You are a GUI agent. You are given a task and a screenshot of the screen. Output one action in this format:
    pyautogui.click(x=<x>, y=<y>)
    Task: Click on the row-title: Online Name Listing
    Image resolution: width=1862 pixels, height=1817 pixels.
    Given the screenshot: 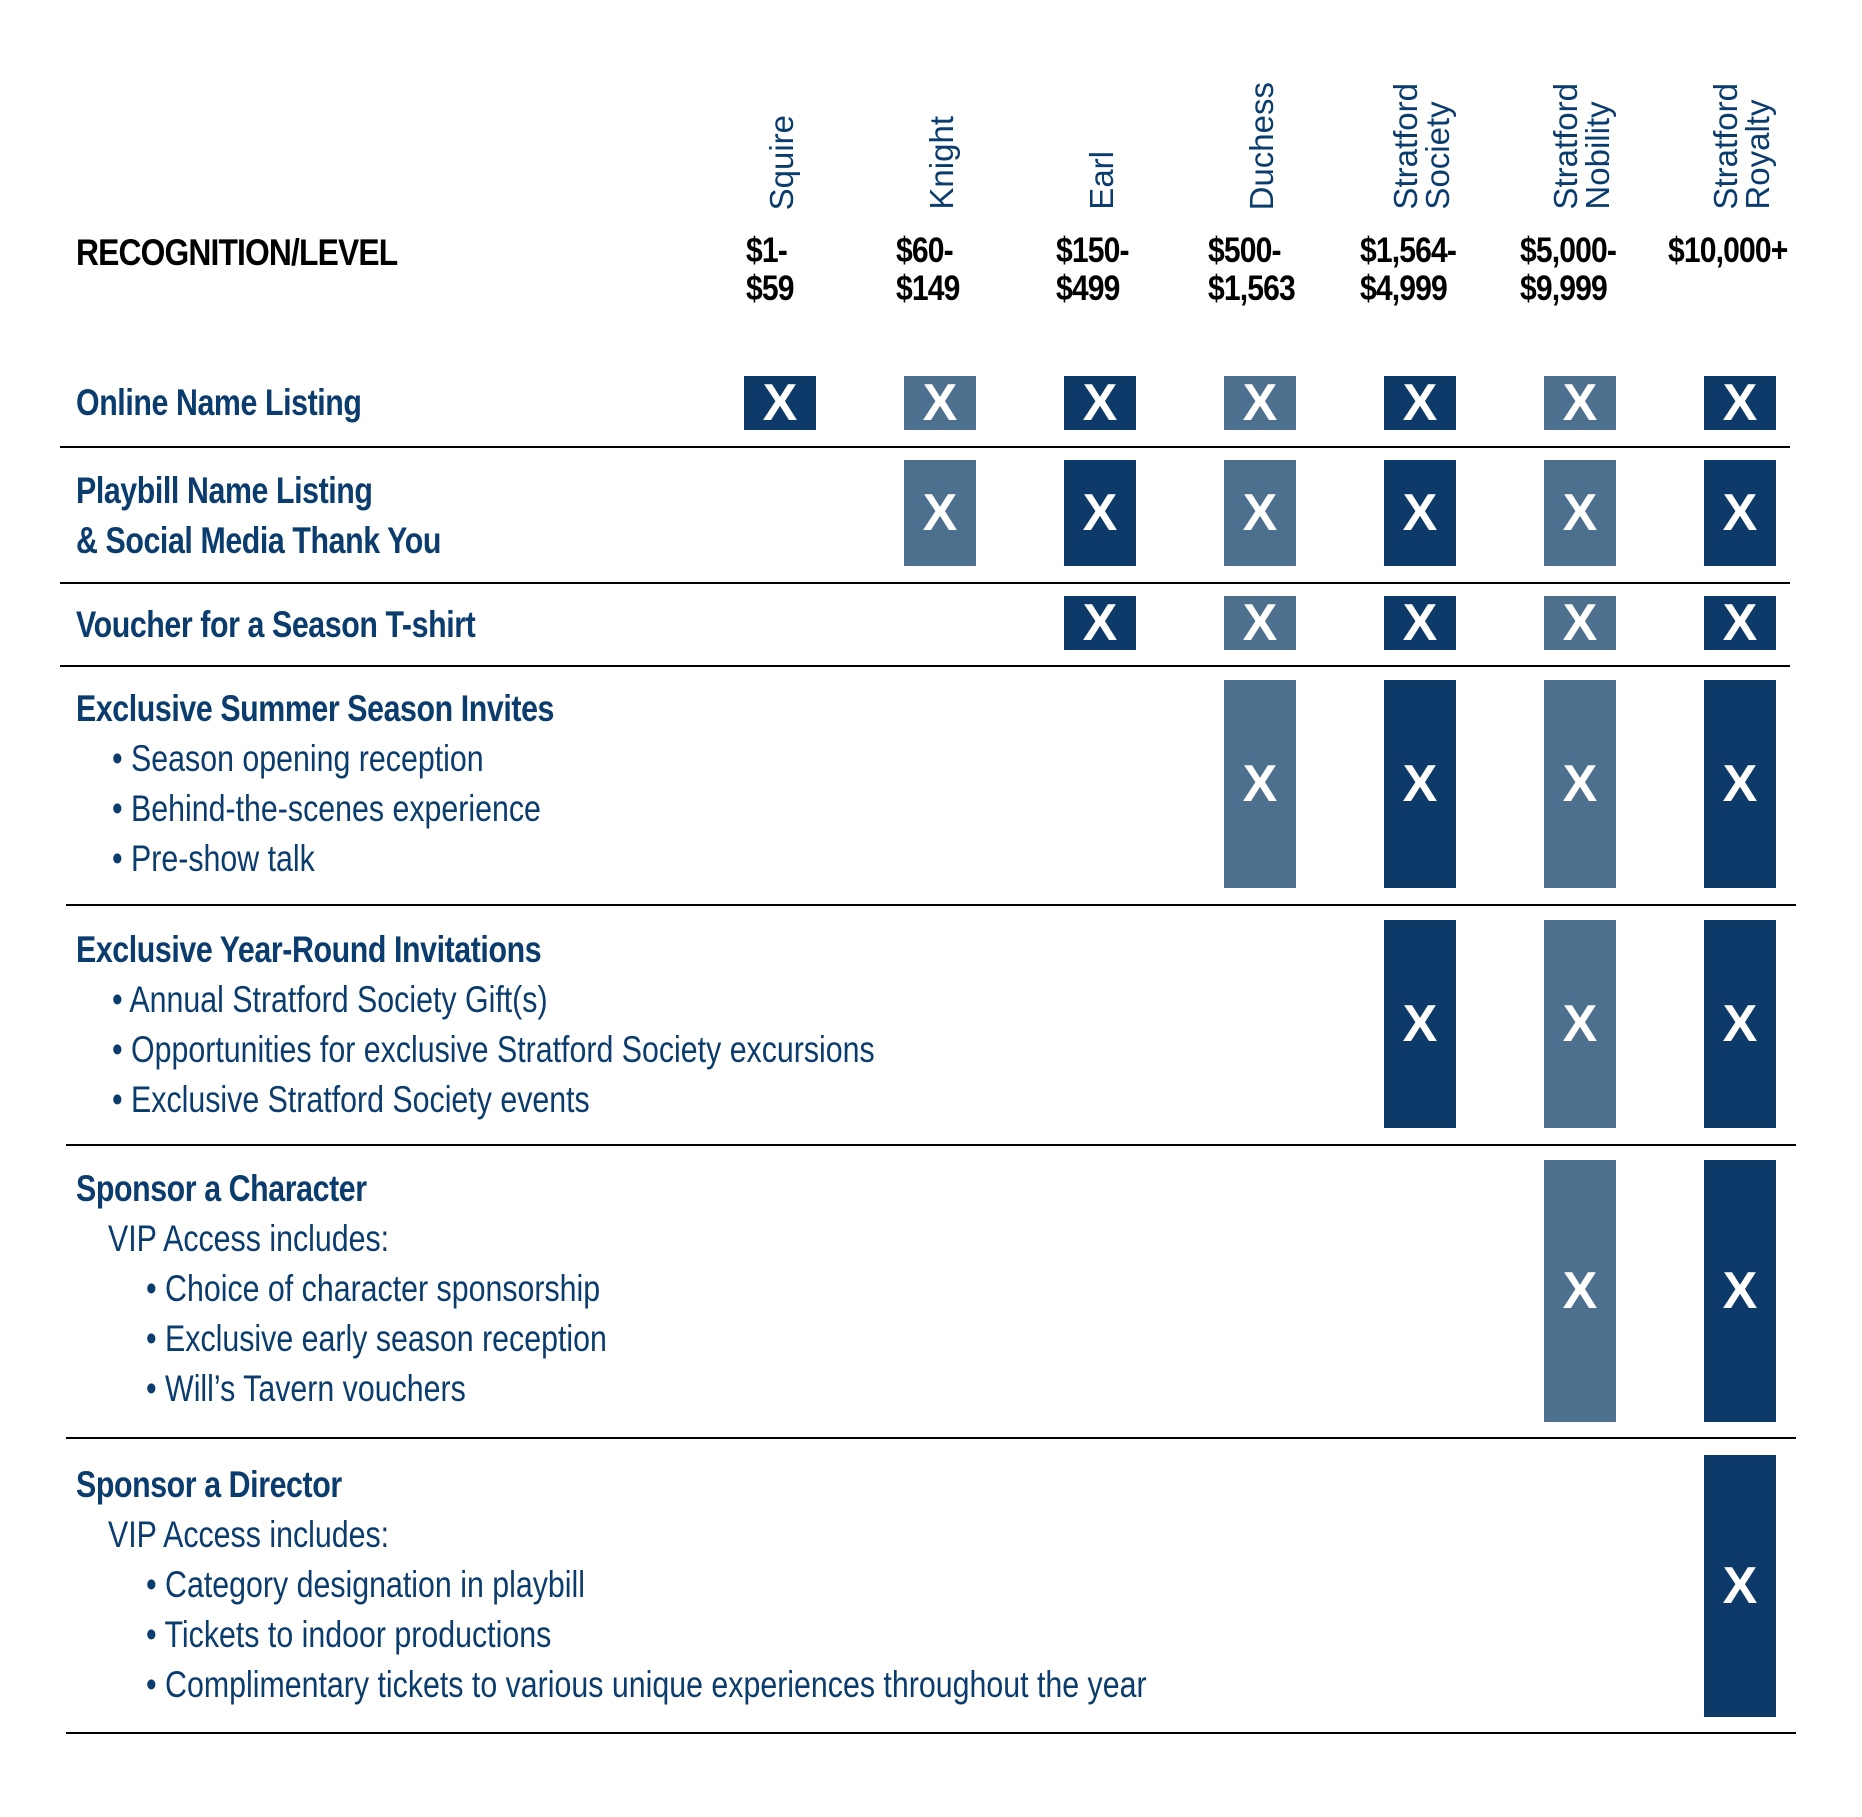 What is the action you would take?
    pyautogui.click(x=219, y=402)
    